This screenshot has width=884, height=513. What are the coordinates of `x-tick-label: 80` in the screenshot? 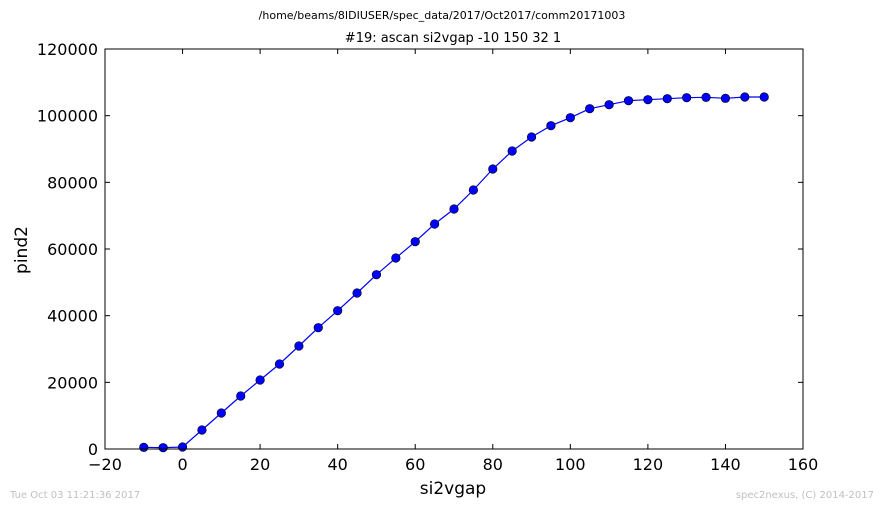 It's located at (493, 464).